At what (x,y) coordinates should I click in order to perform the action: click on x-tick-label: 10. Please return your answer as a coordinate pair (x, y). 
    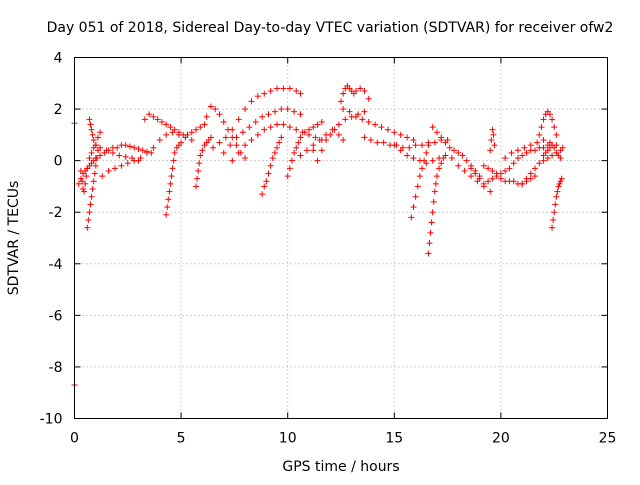
    Looking at the image, I should click on (288, 439).